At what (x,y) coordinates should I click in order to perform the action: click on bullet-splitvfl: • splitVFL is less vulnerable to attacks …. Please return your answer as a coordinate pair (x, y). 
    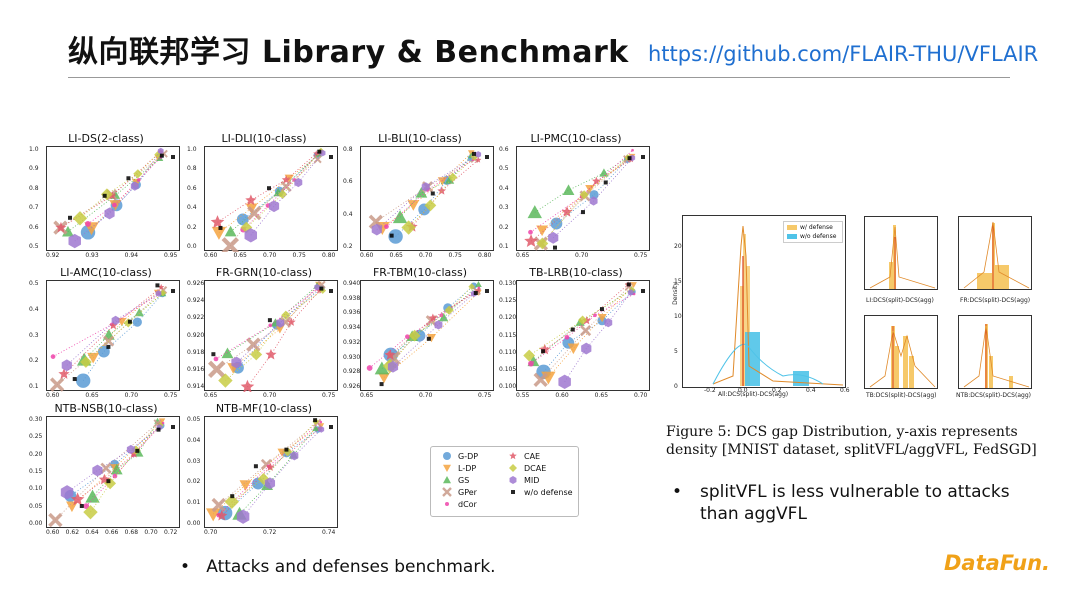
    Looking at the image, I should click on (854, 503).